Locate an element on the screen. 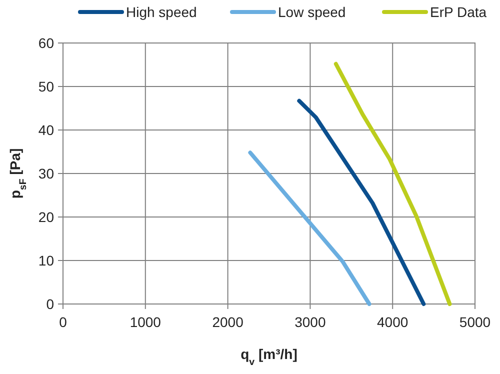  y-tick-label: 60 is located at coordinates (46, 43).